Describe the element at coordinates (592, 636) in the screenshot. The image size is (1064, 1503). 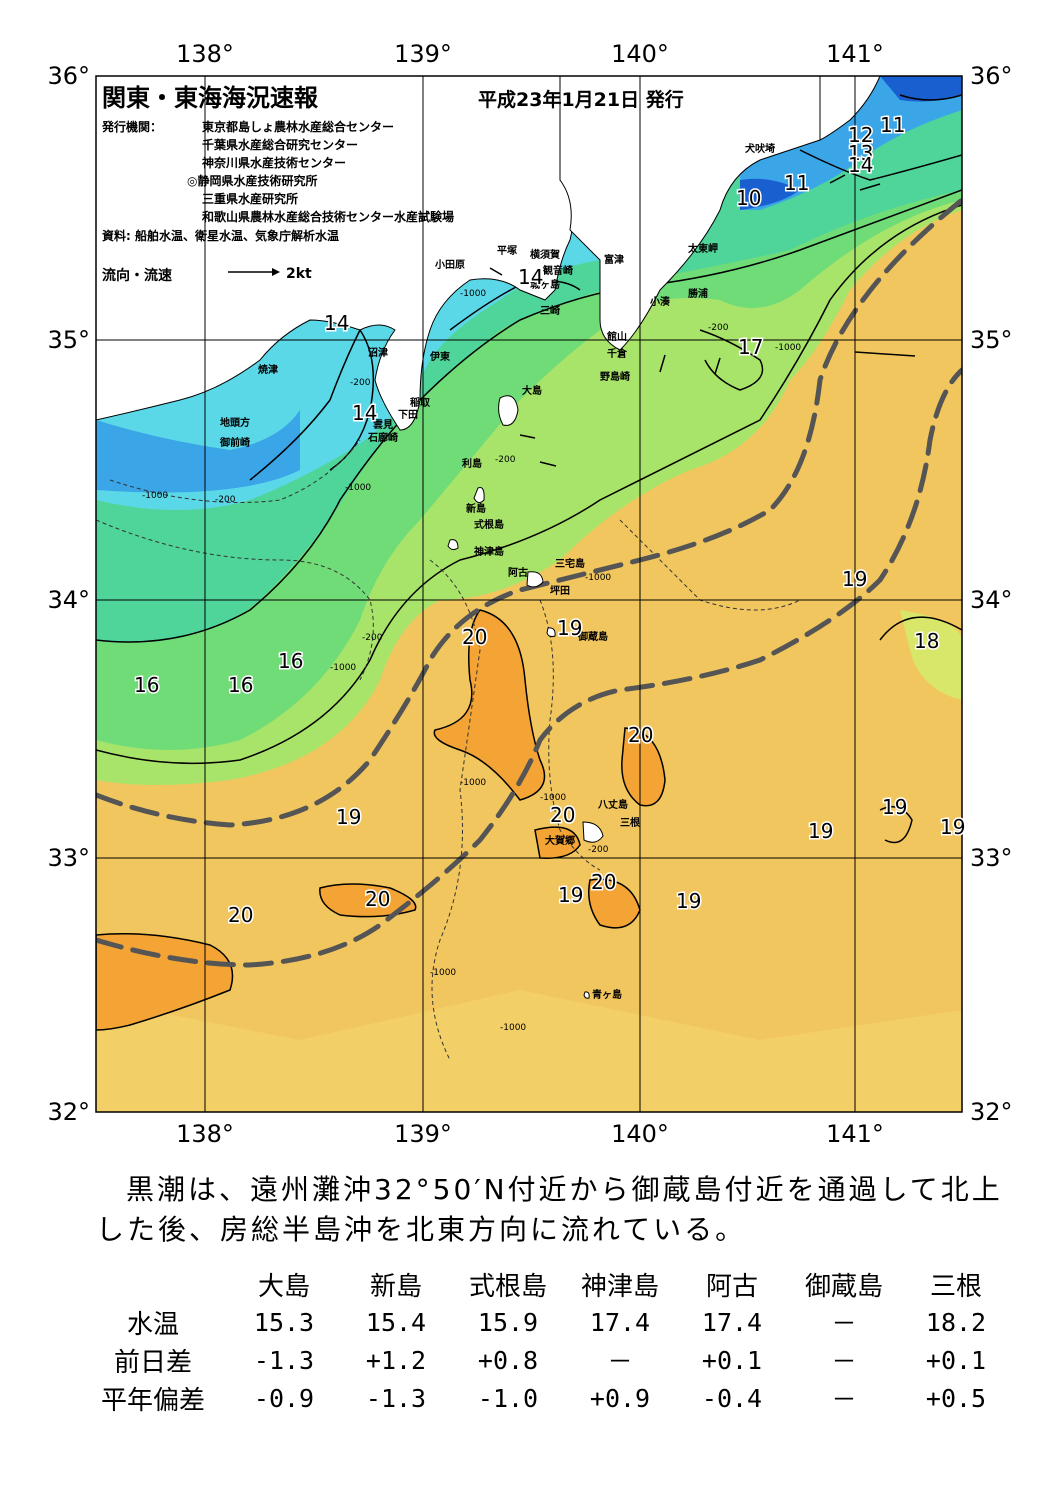
I see `place-name: 御蔵島` at that location.